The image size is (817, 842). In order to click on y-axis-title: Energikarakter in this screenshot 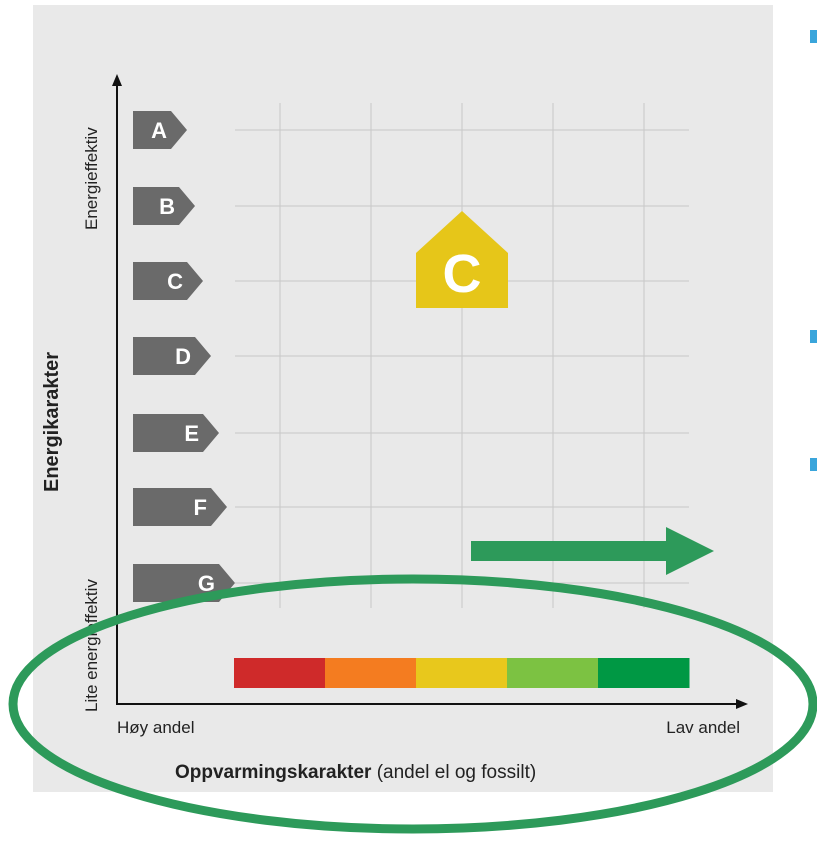, I will do `click(52, 422)`.